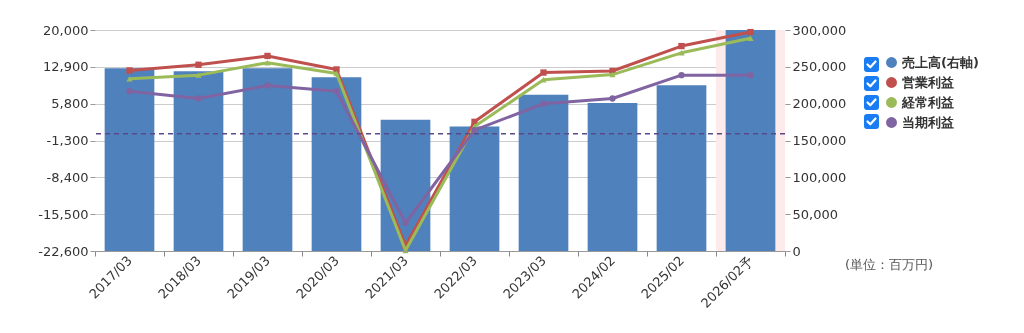 The height and width of the screenshot is (333, 1024). Describe the element at coordinates (63, 251) in the screenshot. I see `y-tick-label: -22,600` at that location.